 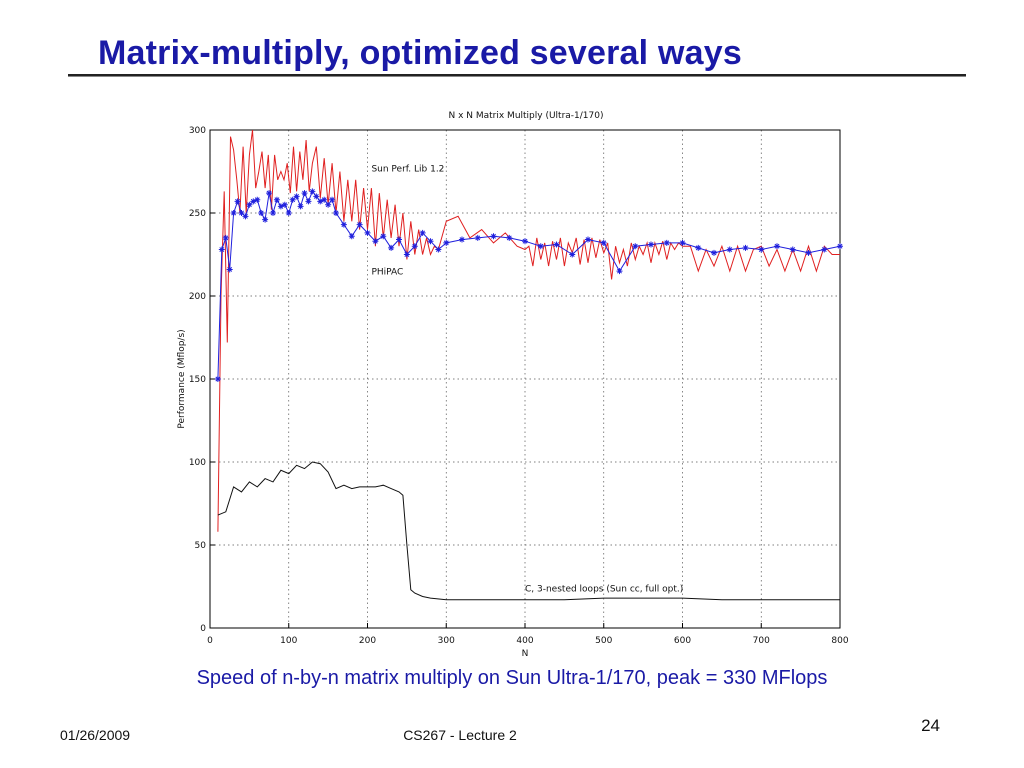 I want to click on annotation-0: Sun Perf. Lib 1.2, so click(x=407, y=170).